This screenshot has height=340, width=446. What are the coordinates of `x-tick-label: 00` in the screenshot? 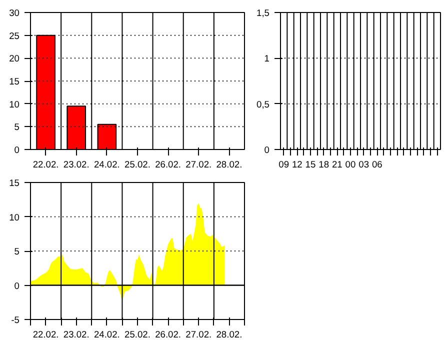 It's located at (350, 165).